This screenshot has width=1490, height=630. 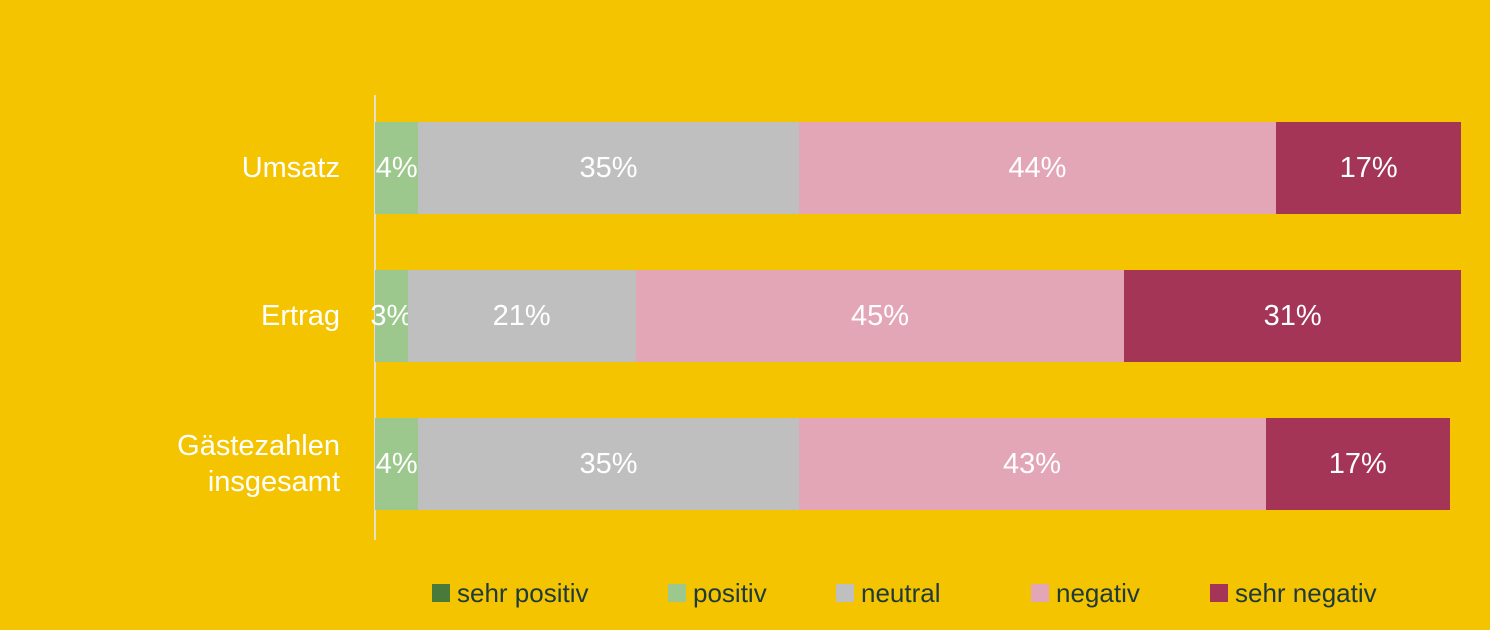 What do you see at coordinates (300, 316) in the screenshot?
I see `category-label: Ertrag` at bounding box center [300, 316].